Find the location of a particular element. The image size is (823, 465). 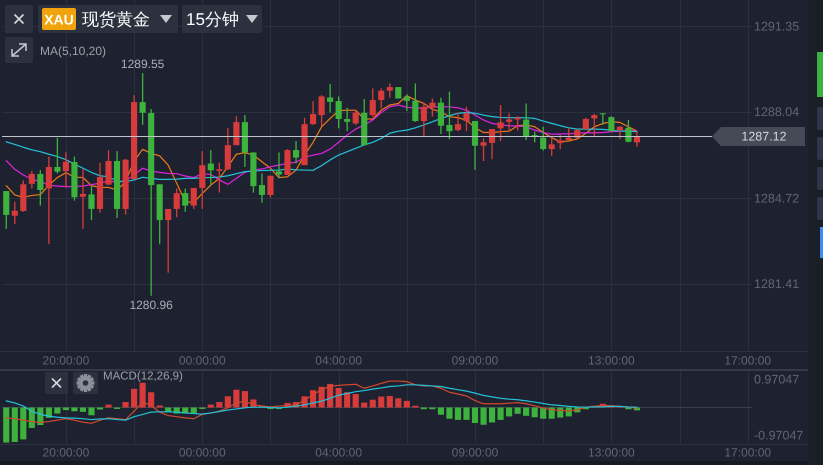

y-tick-label: 1291.35 is located at coordinates (777, 26).